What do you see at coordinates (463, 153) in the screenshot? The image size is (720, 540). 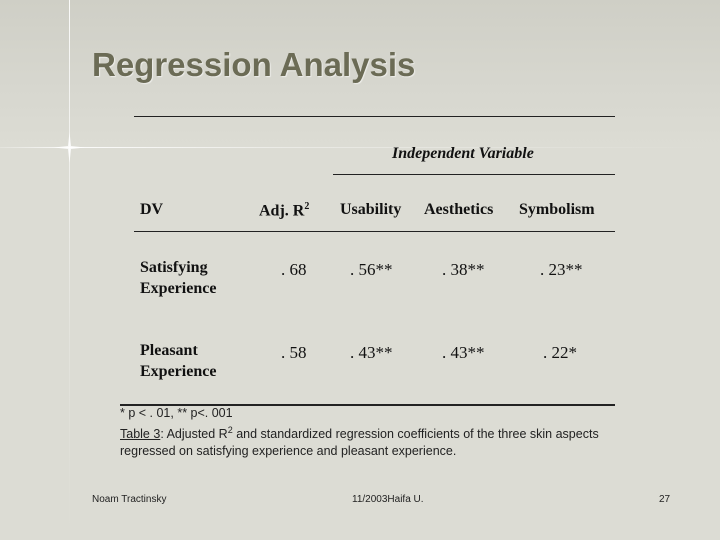 I see `independent-variable-header: Independent Variable` at bounding box center [463, 153].